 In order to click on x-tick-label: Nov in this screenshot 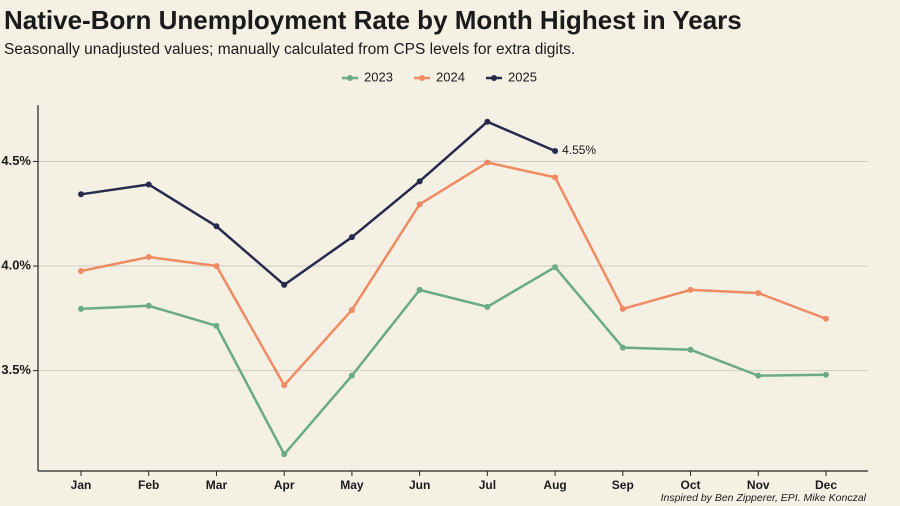, I will do `click(758, 485)`.